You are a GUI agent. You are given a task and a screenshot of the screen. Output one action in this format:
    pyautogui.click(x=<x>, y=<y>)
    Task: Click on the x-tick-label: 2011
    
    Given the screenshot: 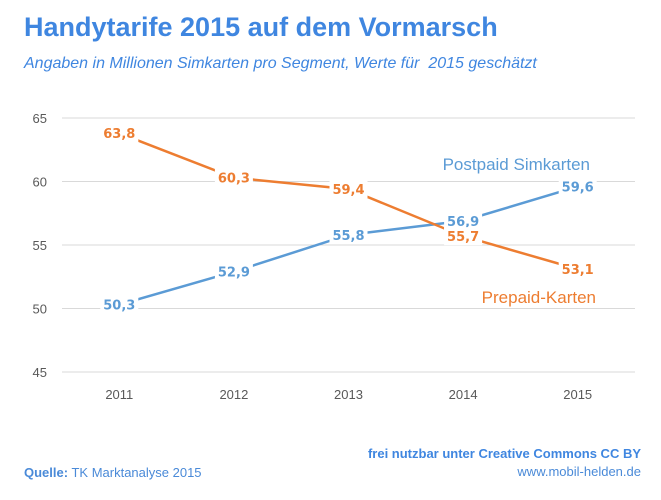 What is the action you would take?
    pyautogui.click(x=119, y=394)
    